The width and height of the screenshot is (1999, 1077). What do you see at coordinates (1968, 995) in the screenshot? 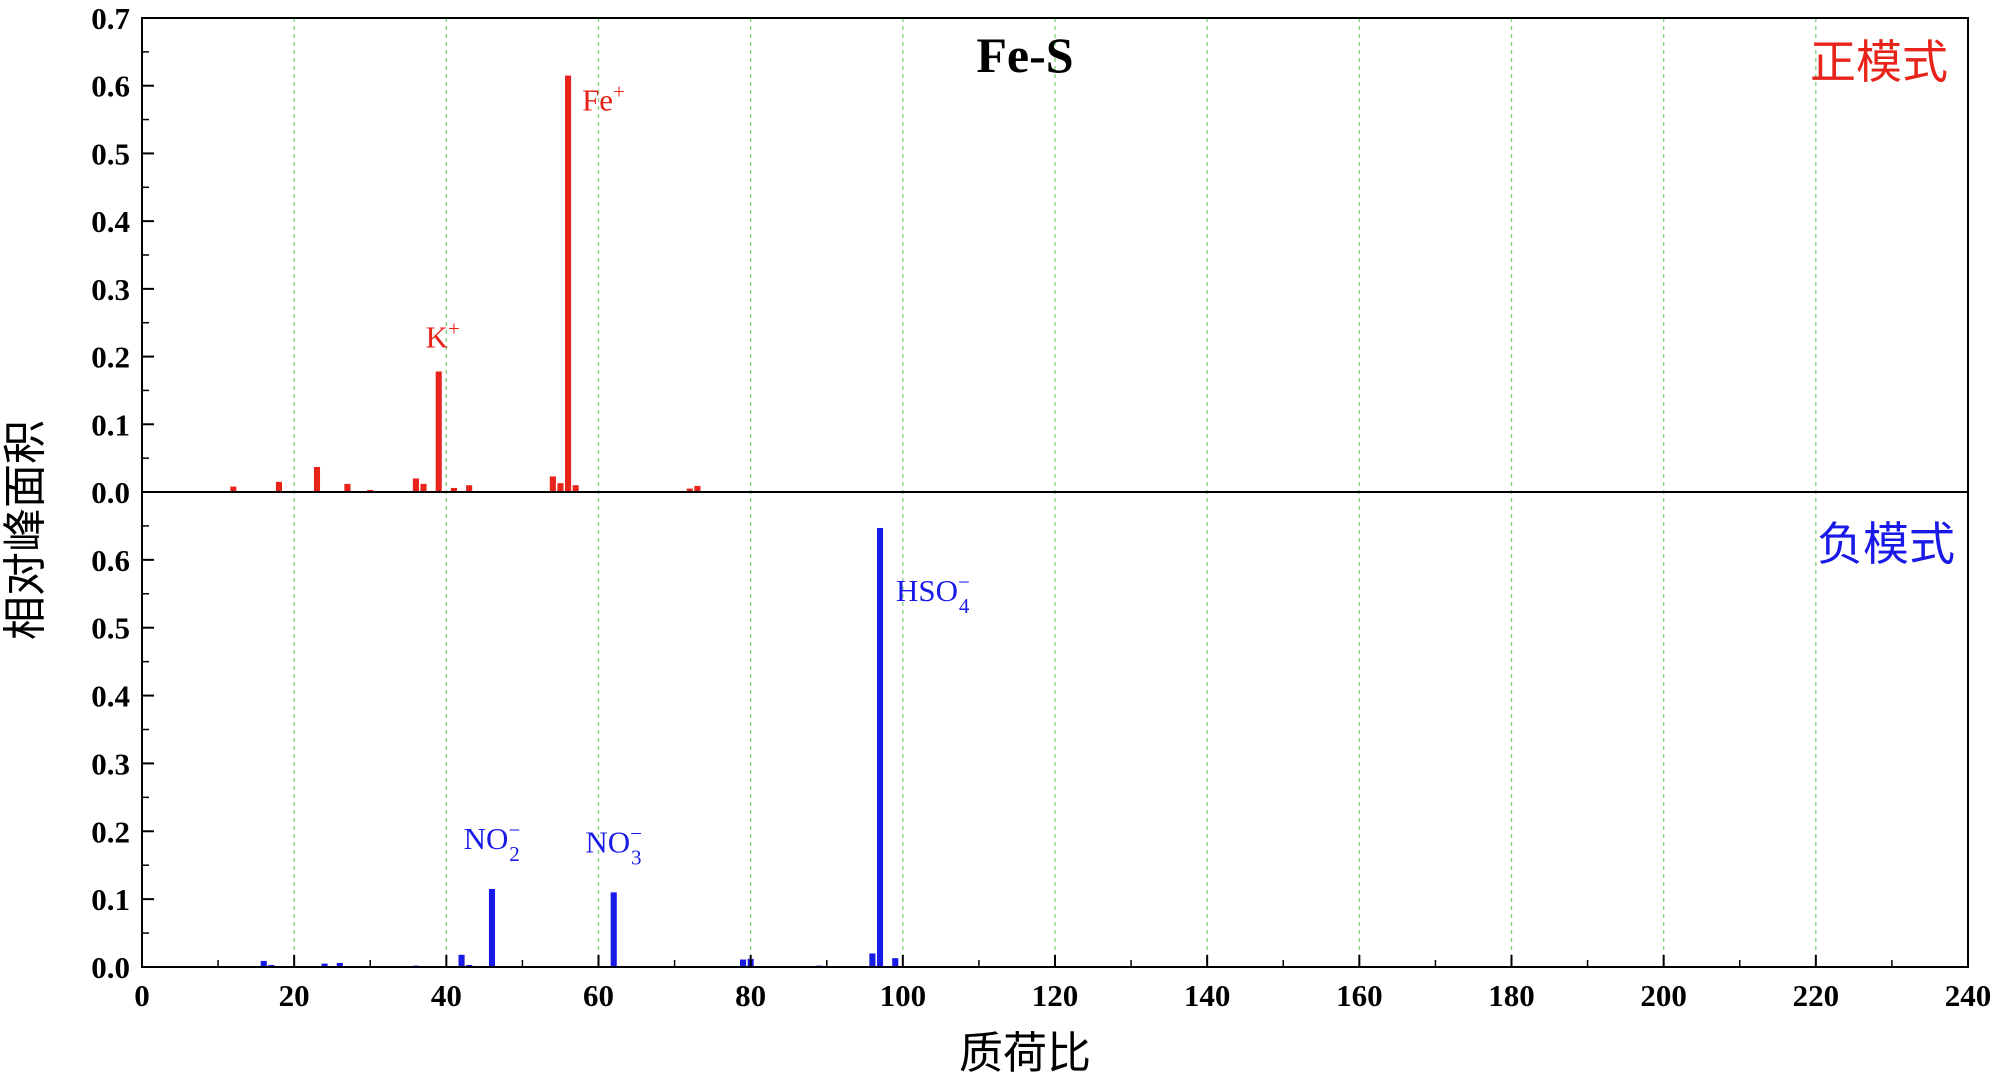
I see `x-tick-label: 240` at bounding box center [1968, 995].